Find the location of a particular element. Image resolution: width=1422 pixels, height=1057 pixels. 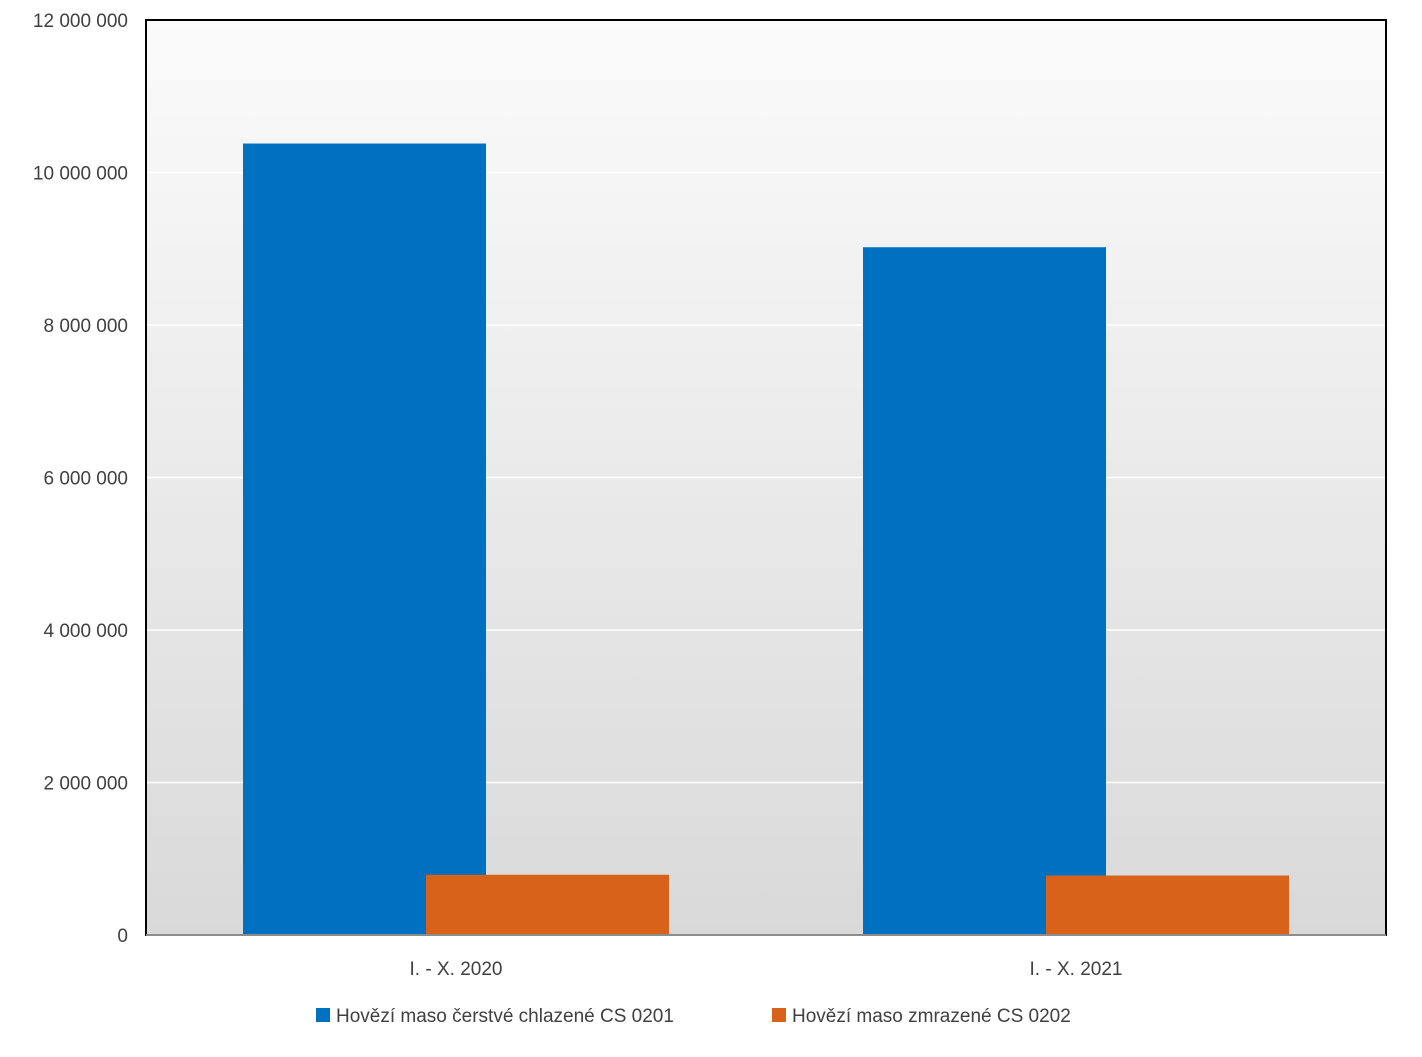

x-category-label: I. - X. 2021 is located at coordinates (1076, 969).